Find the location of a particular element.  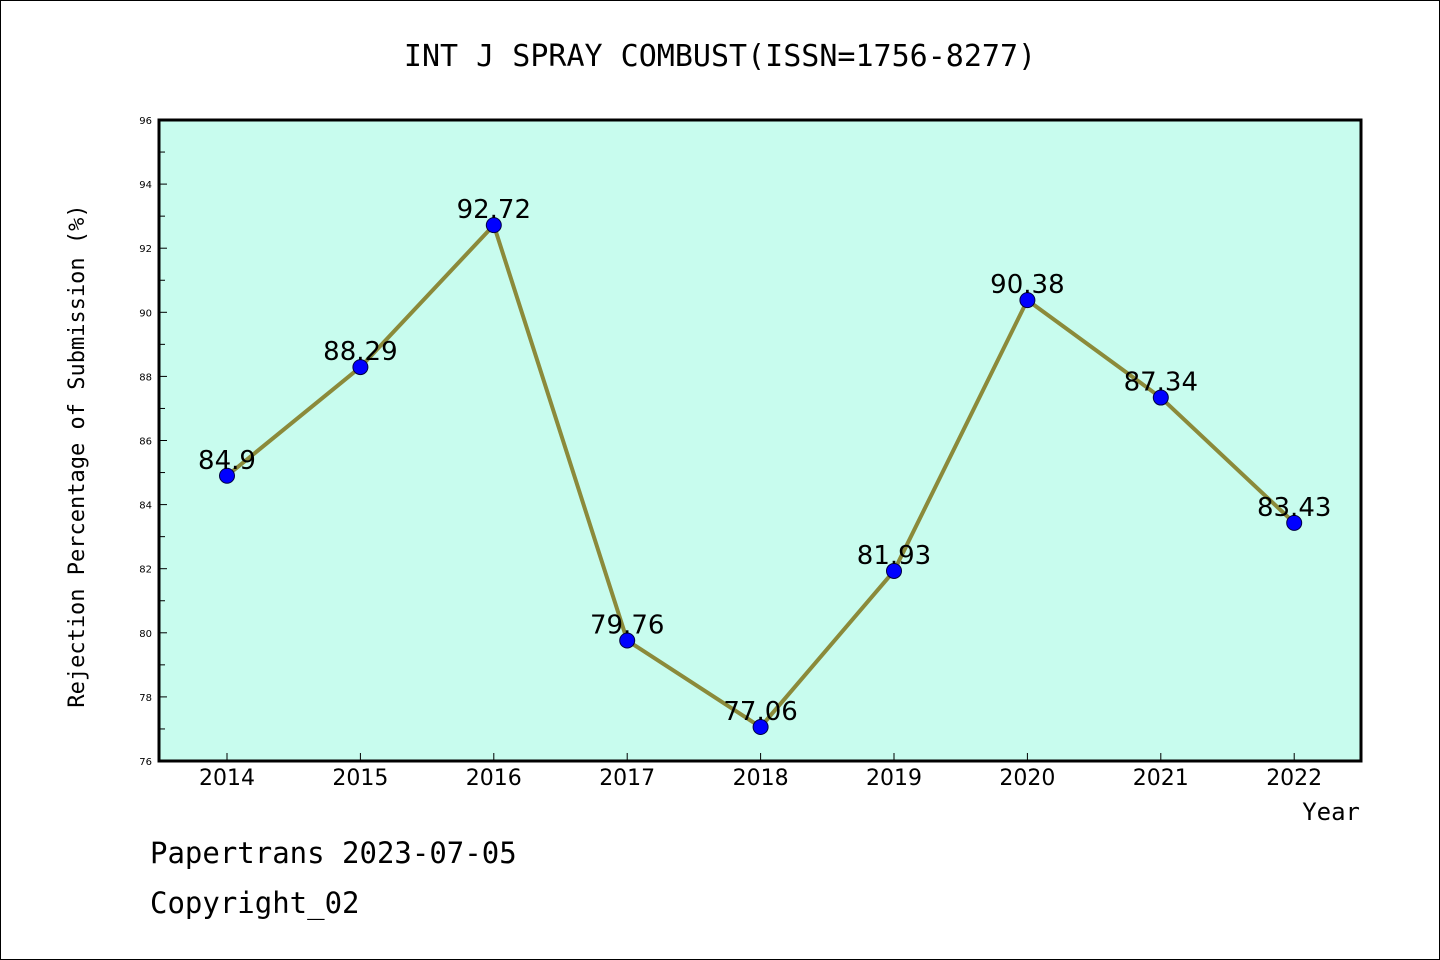

data-label: 87.34 is located at coordinates (1161, 383).